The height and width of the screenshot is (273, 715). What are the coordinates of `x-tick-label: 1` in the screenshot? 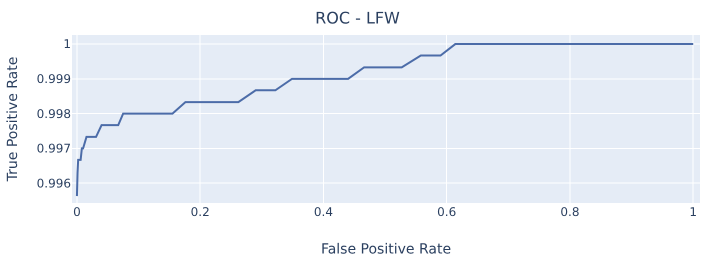 It's located at (693, 212).